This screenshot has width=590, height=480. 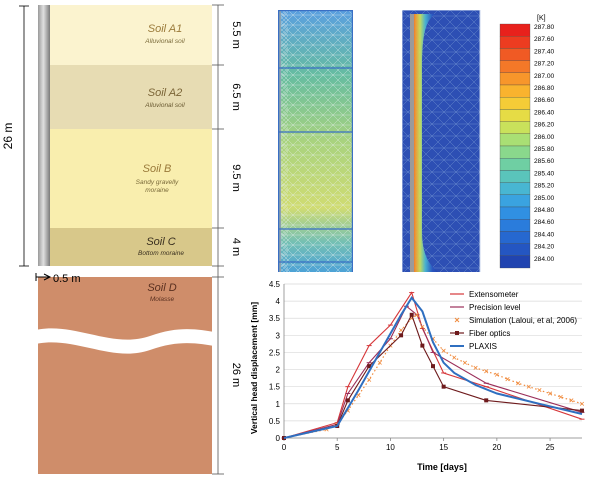 What do you see at coordinates (544, 161) in the screenshot?
I see `scale-tick-label: 285.60` at bounding box center [544, 161].